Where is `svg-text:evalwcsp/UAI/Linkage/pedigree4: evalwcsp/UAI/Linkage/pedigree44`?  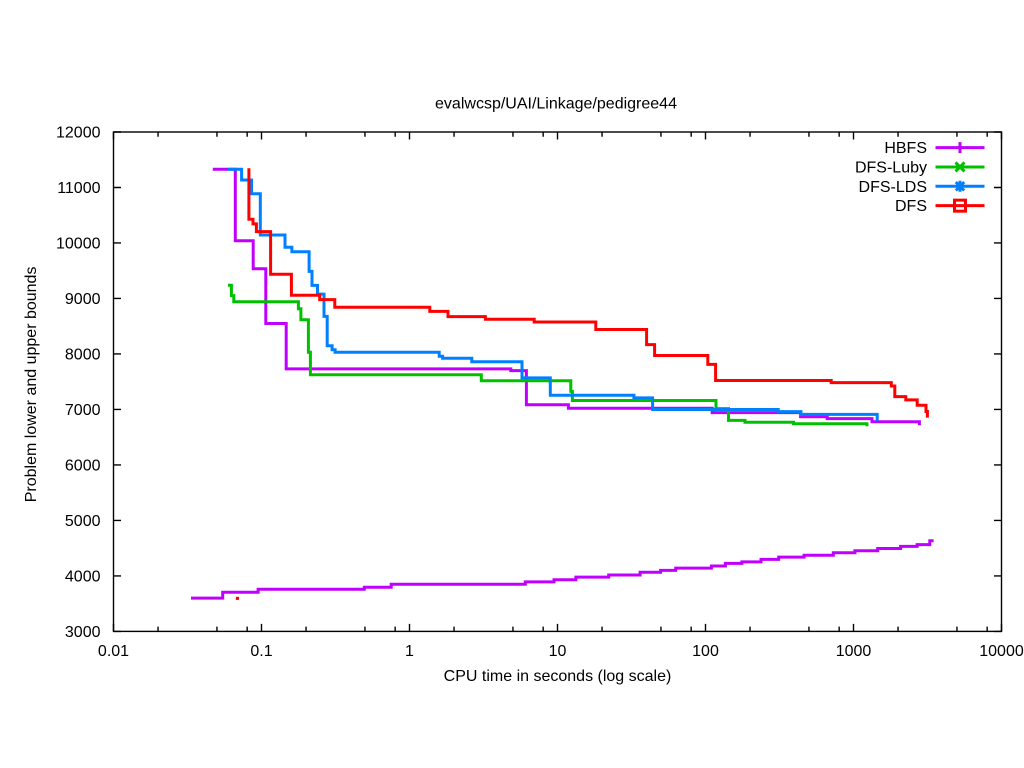 svg-text:evalwcsp/UAI/Linkage/pedigree4: evalwcsp/UAI/Linkage/pedigree44 is located at coordinates (556, 104).